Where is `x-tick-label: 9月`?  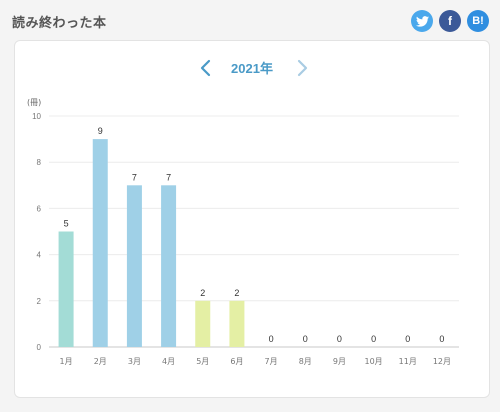 x-tick-label: 9月 is located at coordinates (339, 361).